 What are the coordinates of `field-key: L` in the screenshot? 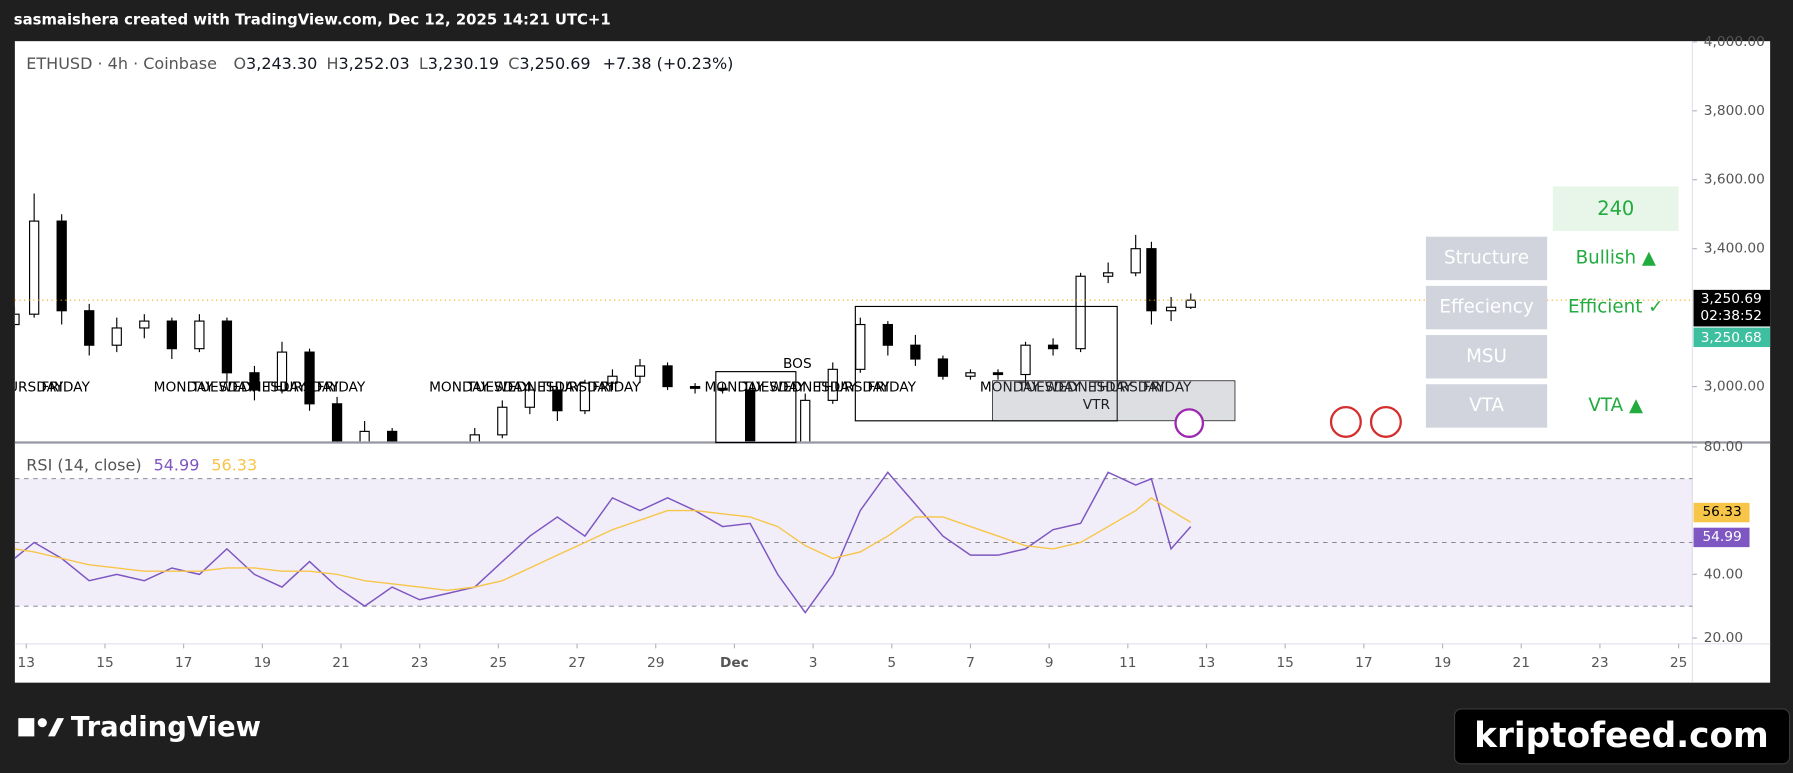 It's located at (423, 63).